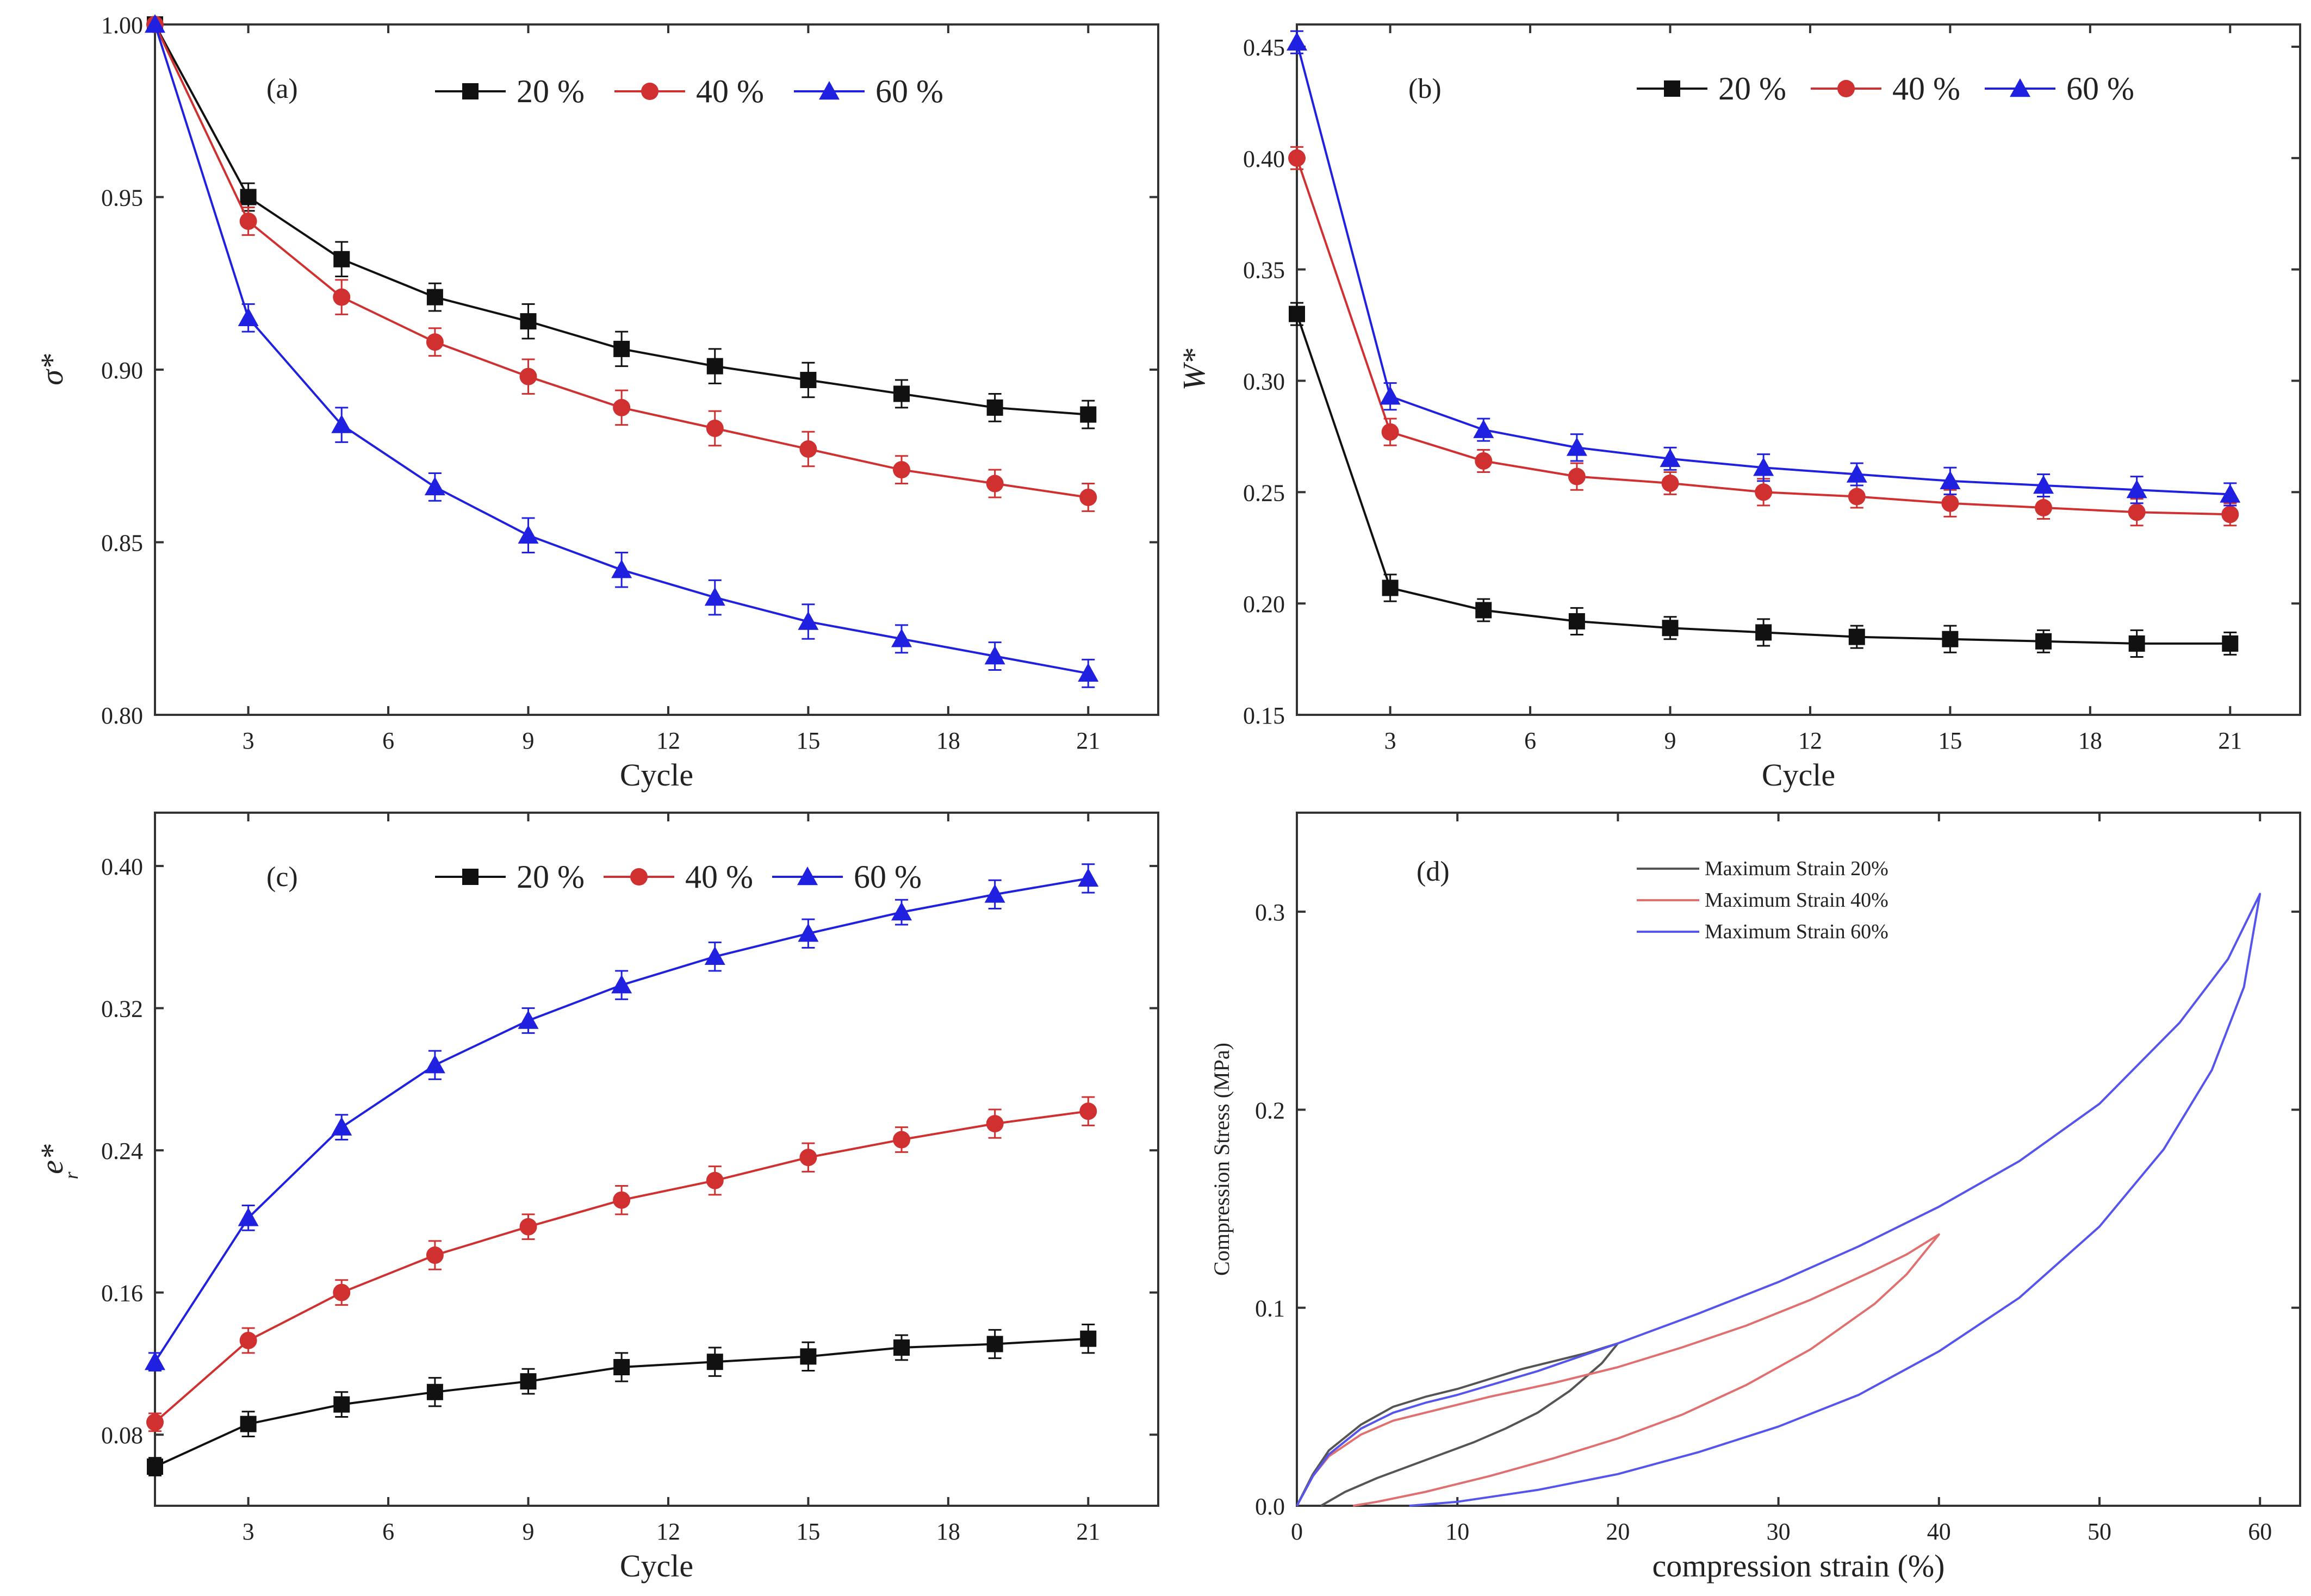  I want to click on y-tick-label: 0.32, so click(122, 1009).